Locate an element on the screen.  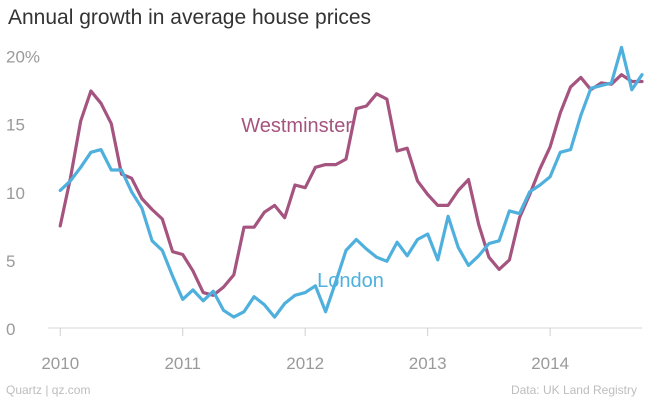
x-tick-label: 2013 is located at coordinates (428, 363).